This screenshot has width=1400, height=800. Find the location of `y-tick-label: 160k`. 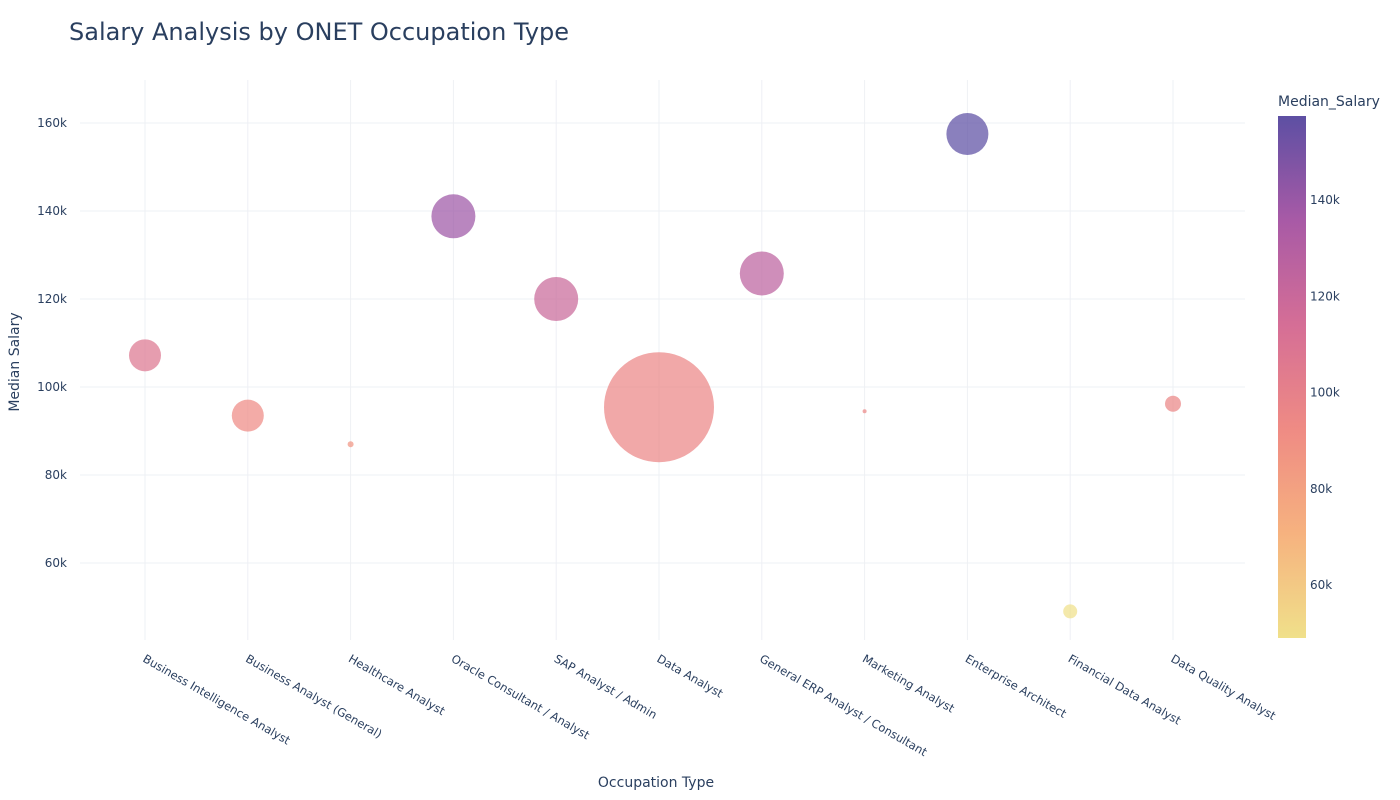

y-tick-label: 160k is located at coordinates (52, 123).